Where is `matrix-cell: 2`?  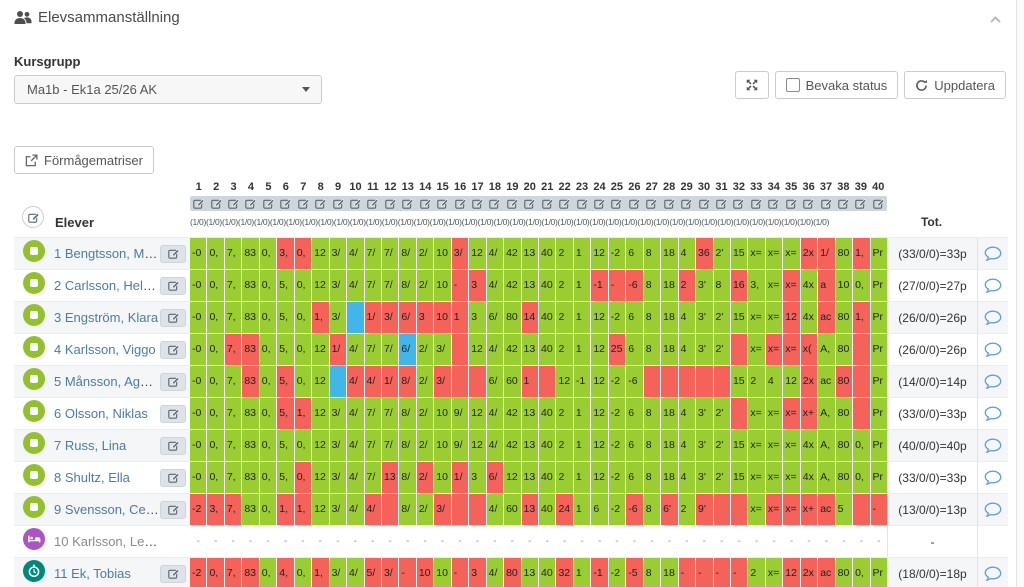 matrix-cell: 2 is located at coordinates (756, 381).